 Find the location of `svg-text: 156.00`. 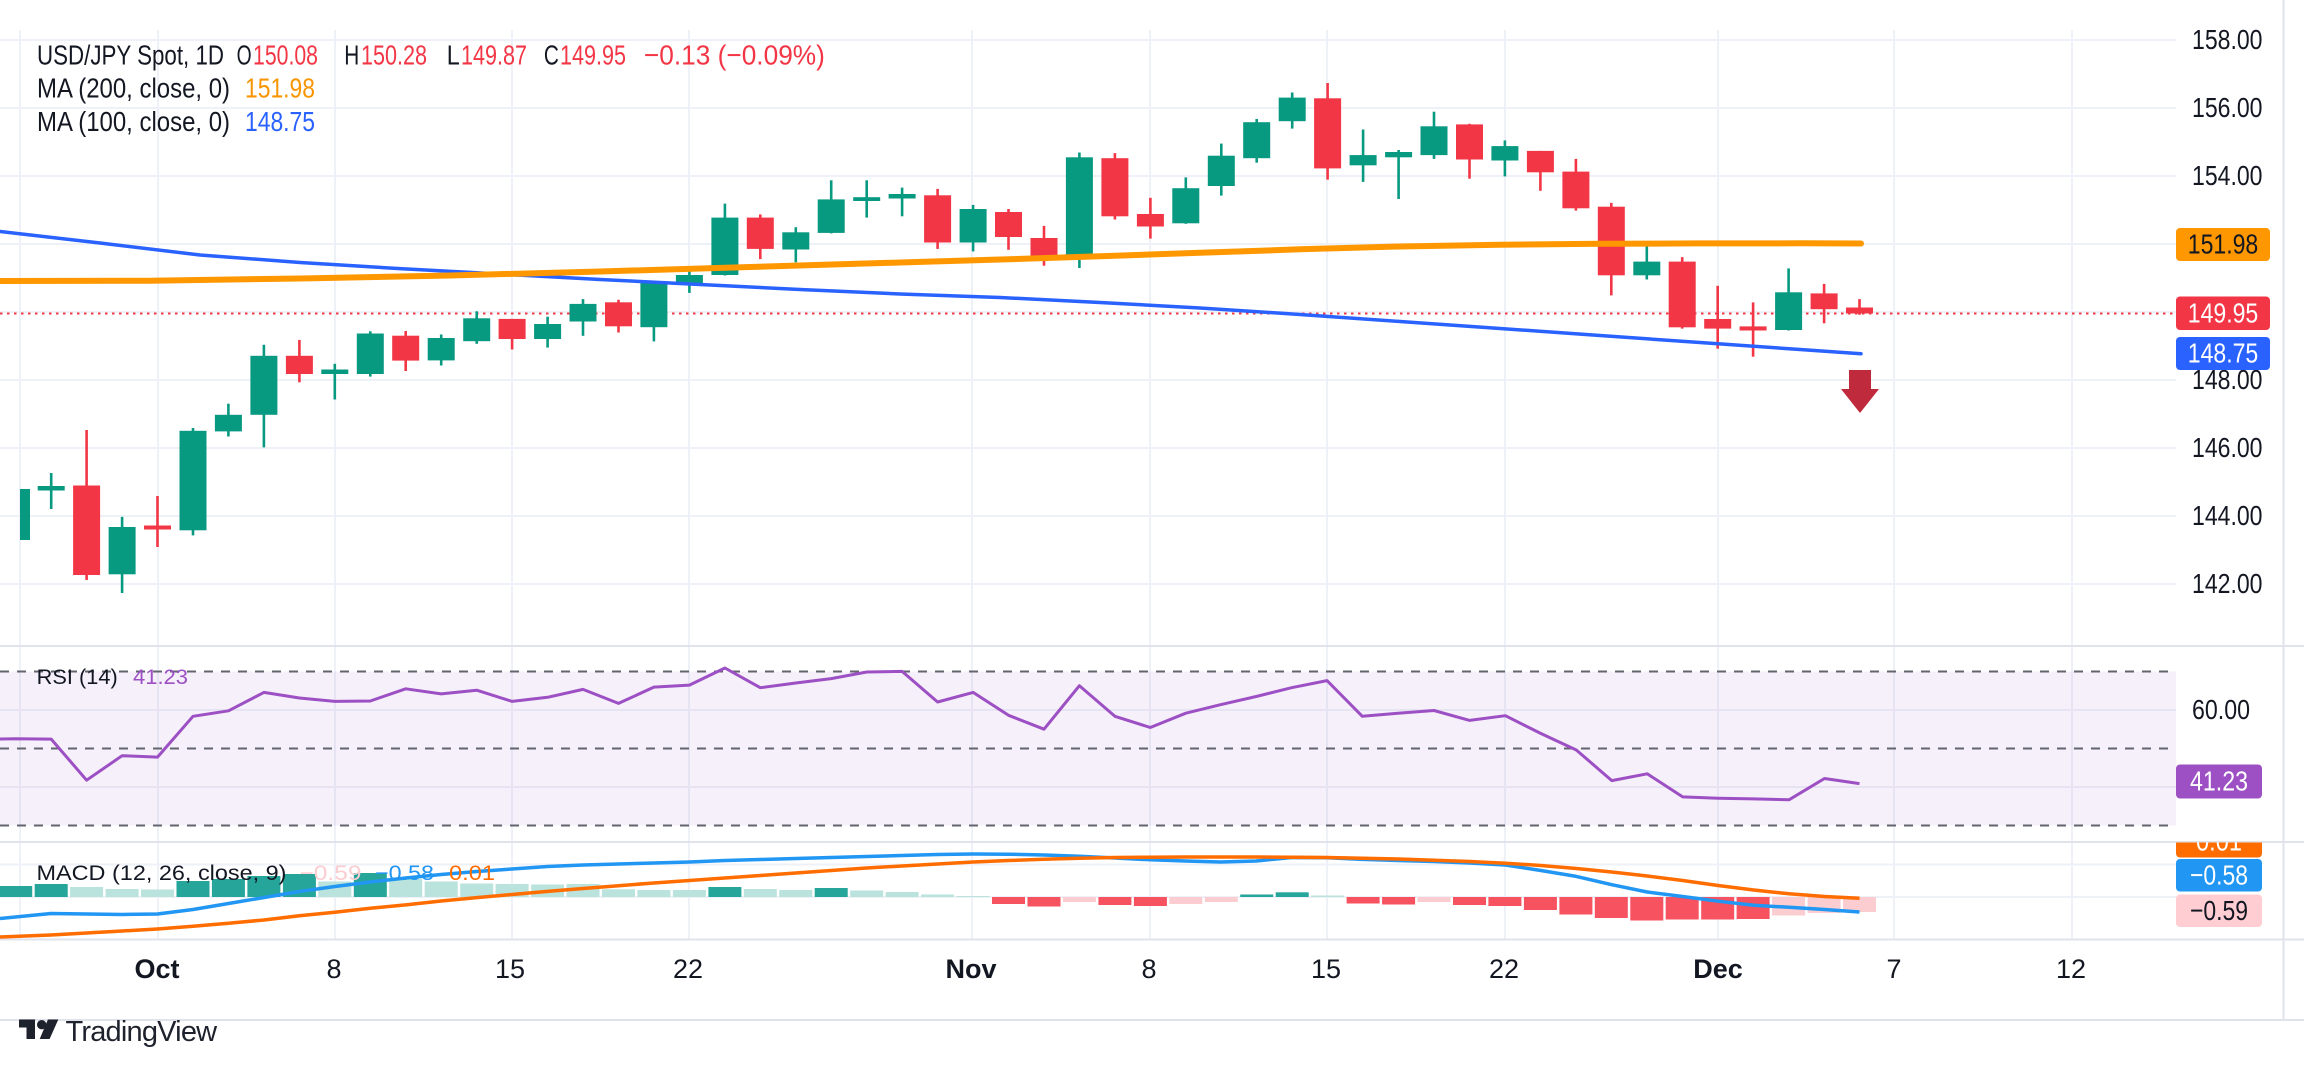

svg-text: 156.00 is located at coordinates (2227, 107).